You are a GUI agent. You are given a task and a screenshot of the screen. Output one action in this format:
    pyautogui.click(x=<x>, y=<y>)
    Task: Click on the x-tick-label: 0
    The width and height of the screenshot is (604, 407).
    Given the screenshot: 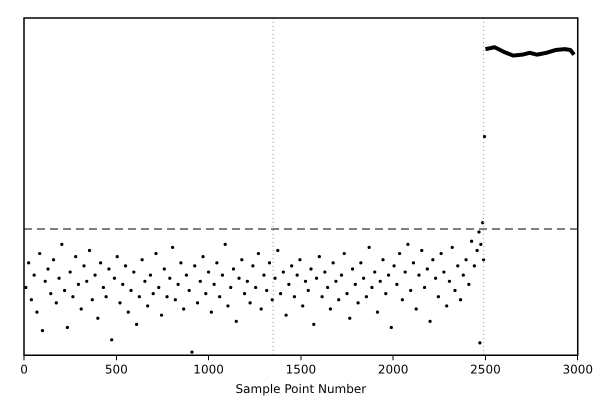 What is the action you would take?
    pyautogui.click(x=24, y=369)
    